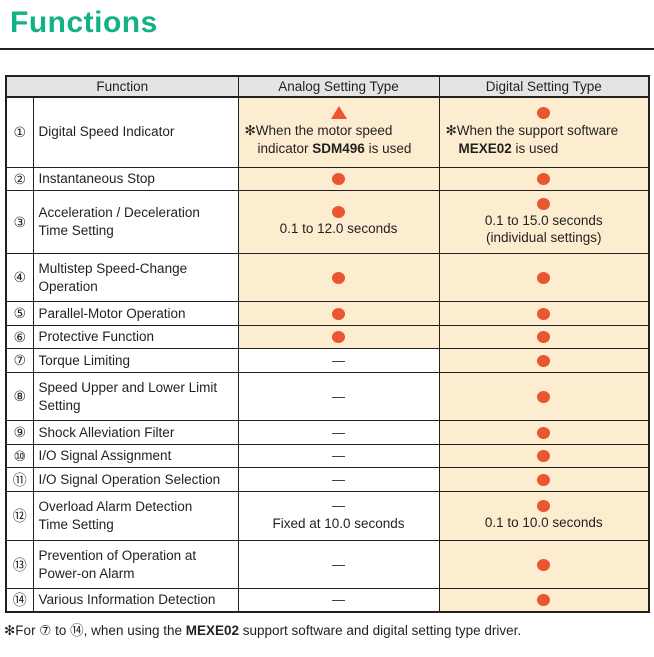 The height and width of the screenshot is (657, 654). What do you see at coordinates (135, 396) in the screenshot?
I see `function-name: Speed Upper and Lower Limit Setting` at bounding box center [135, 396].